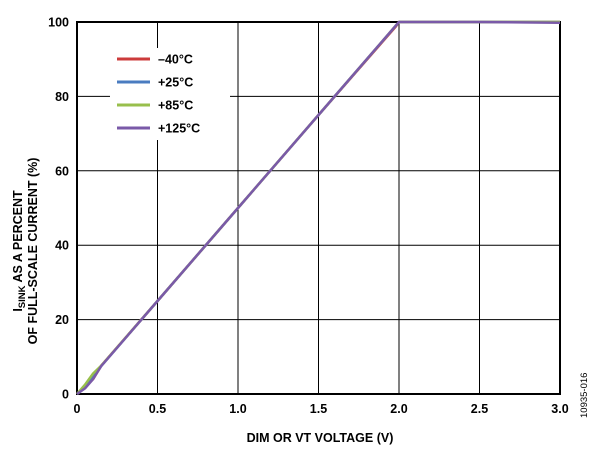 This screenshot has width=595, height=454. Describe the element at coordinates (179, 129) in the screenshot. I see `legend-label: +125°C` at that location.